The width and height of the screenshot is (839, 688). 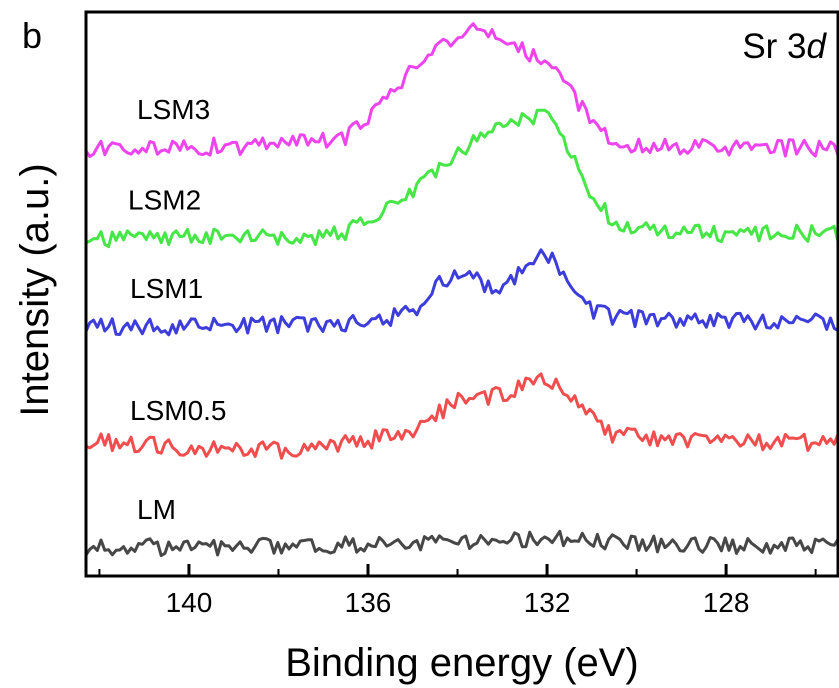 What do you see at coordinates (35, 289) in the screenshot?
I see `y-axis-title: Intensity (a.u.)` at bounding box center [35, 289].